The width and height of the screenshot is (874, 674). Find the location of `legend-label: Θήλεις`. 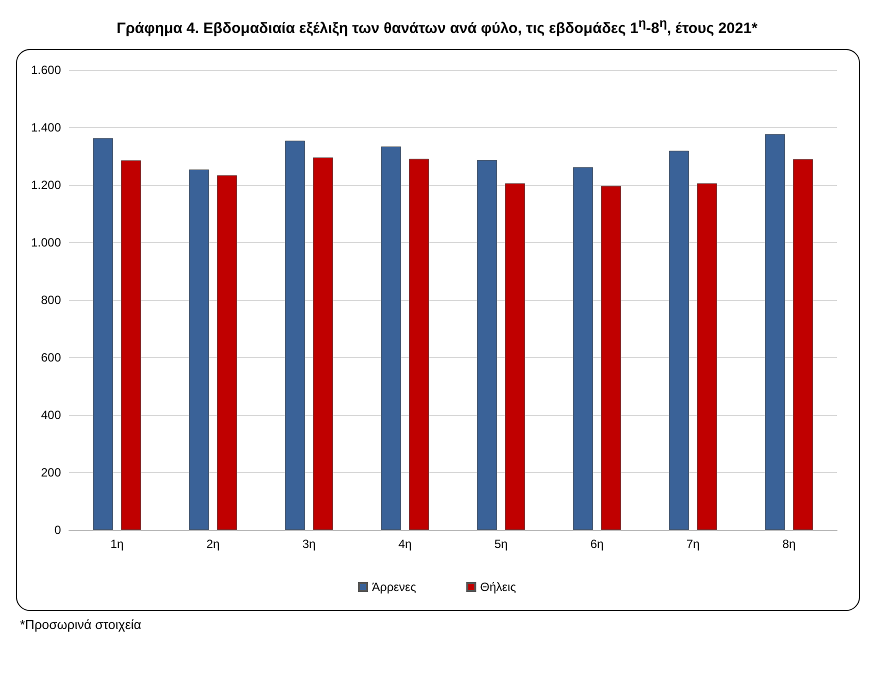

legend-label: Θήλεις is located at coordinates (498, 587).